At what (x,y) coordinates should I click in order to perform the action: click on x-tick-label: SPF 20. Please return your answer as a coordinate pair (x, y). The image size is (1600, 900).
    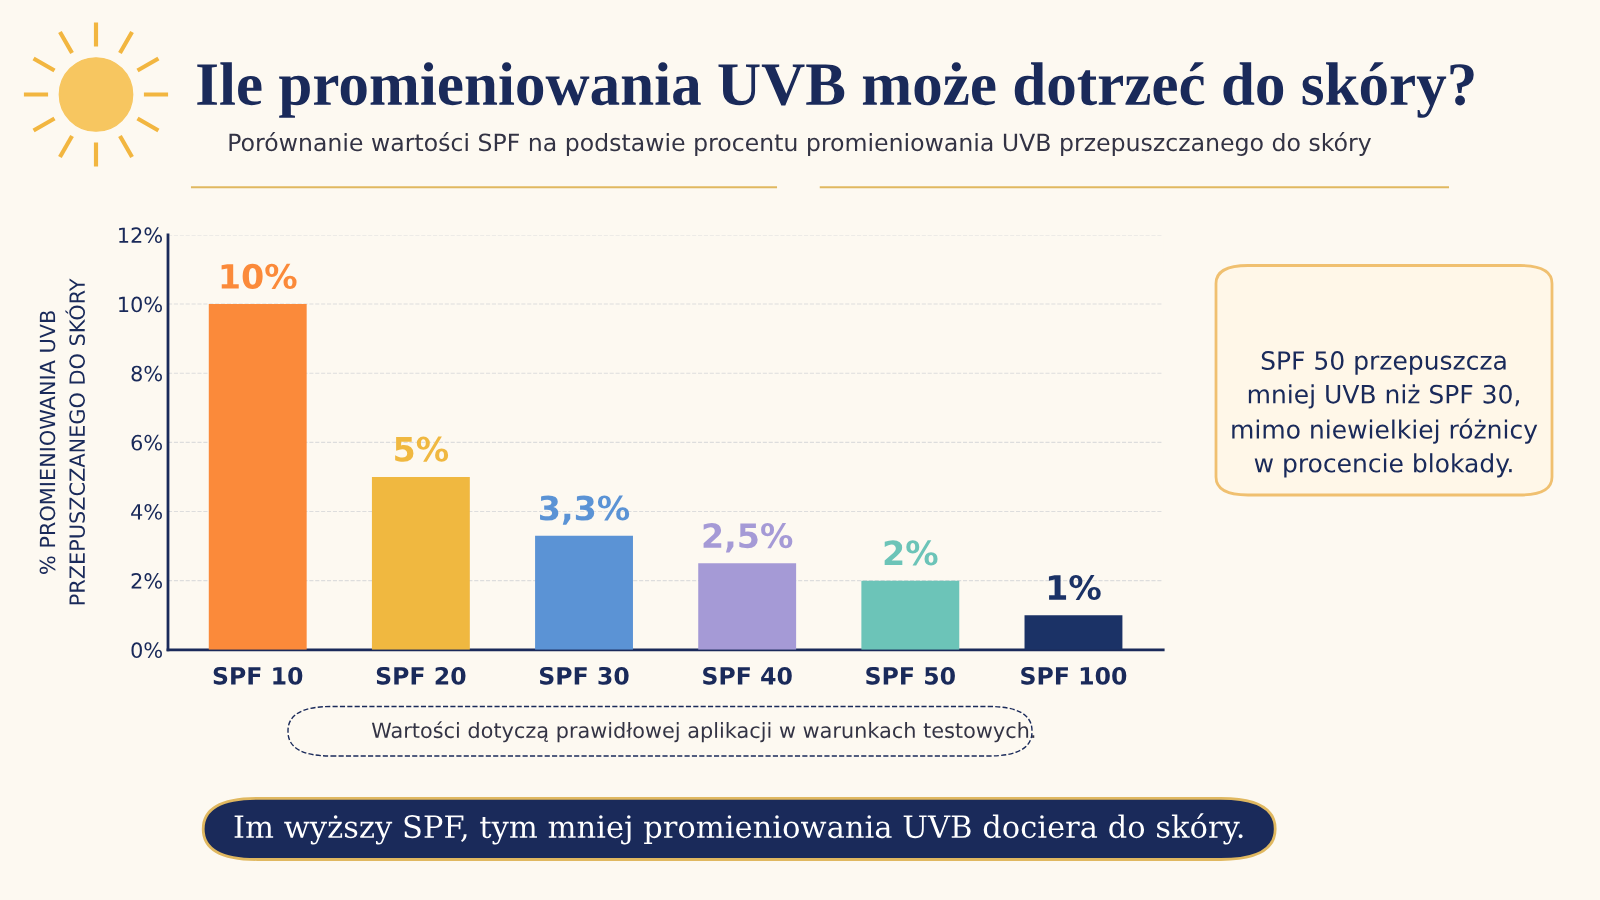
    Looking at the image, I should click on (421, 675).